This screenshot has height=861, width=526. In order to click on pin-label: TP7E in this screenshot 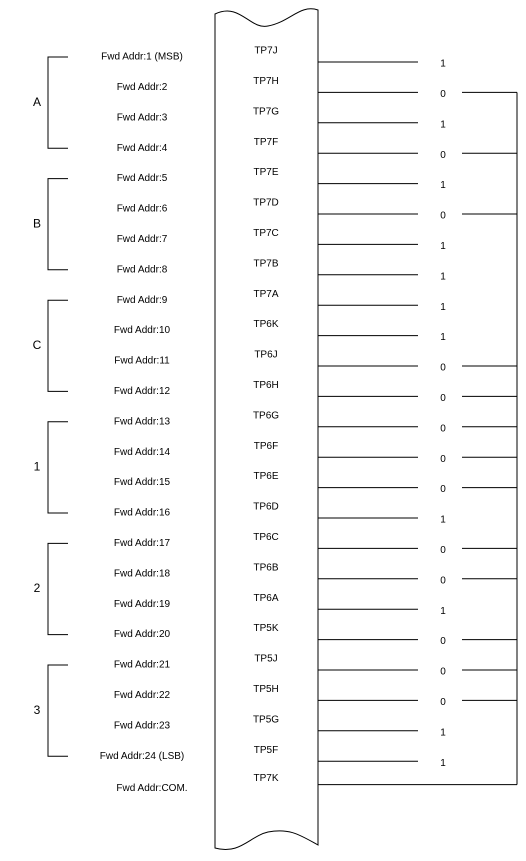, I will do `click(265, 172)`.